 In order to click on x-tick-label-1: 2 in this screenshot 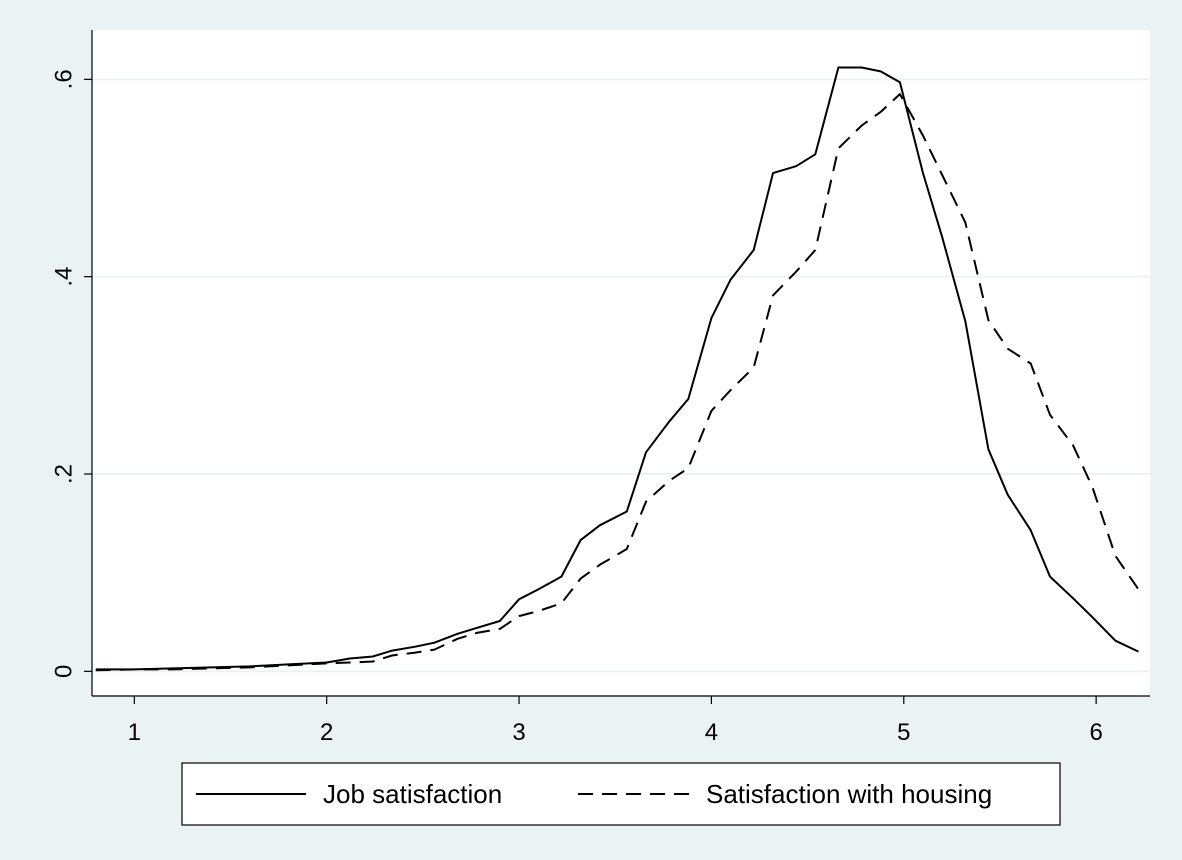, I will do `click(326, 732)`.